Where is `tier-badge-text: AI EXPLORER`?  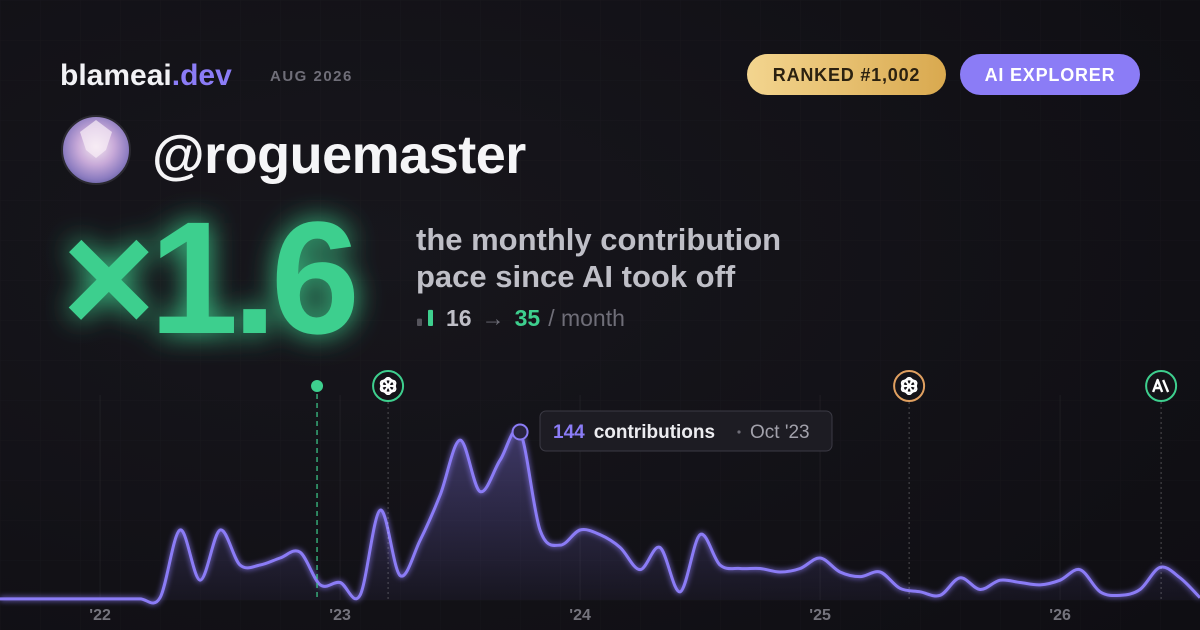 tier-badge-text: AI EXPLORER is located at coordinates (1050, 75).